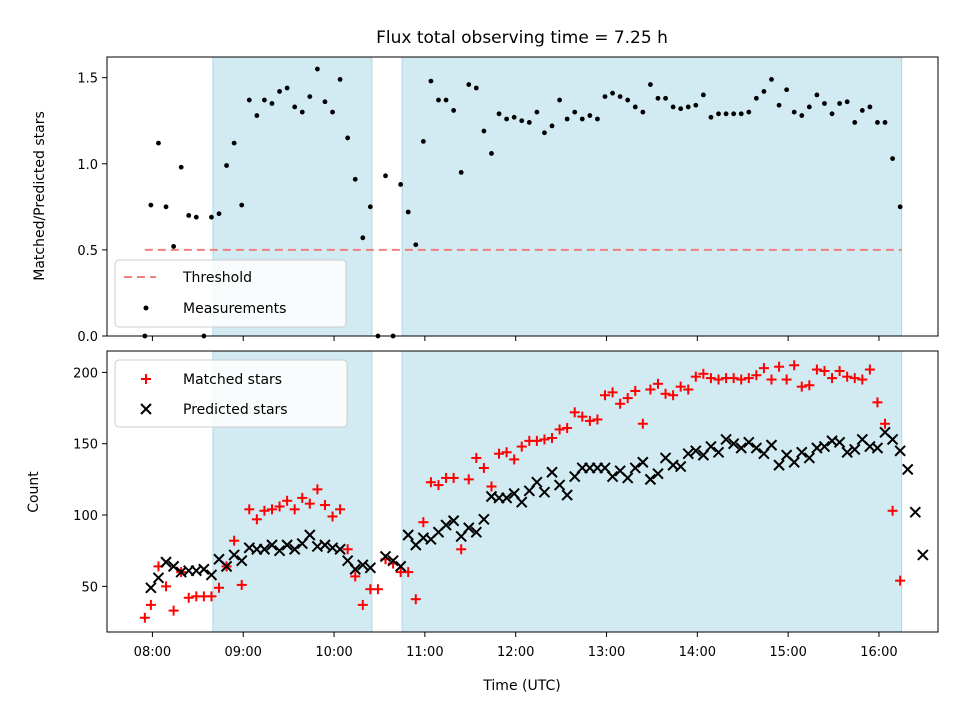  I want to click on chart-title: Flux total observing time = 7.25 h, so click(522, 38).